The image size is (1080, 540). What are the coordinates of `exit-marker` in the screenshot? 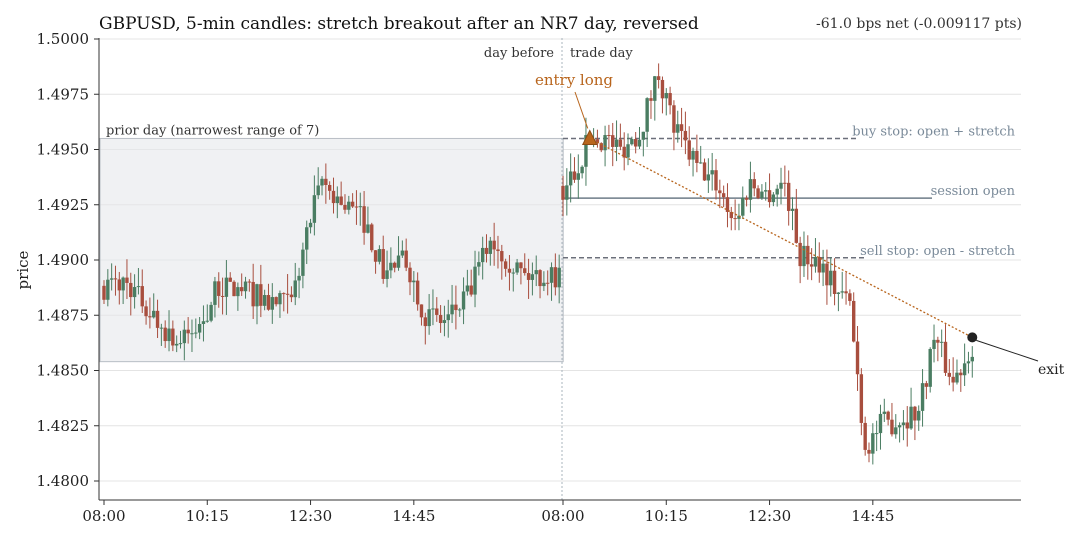 It's located at (972, 337).